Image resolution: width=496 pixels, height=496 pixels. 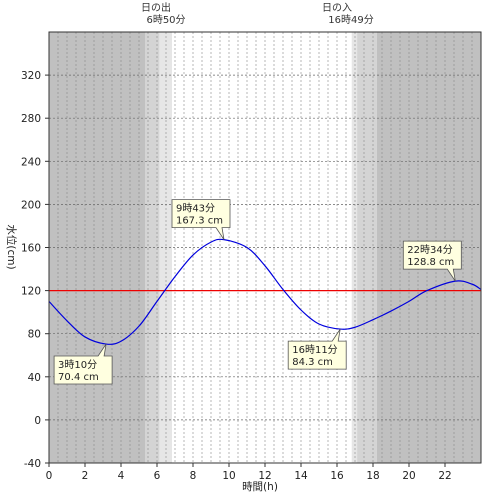 I want to click on y-tick-label: 160, so click(x=31, y=249).